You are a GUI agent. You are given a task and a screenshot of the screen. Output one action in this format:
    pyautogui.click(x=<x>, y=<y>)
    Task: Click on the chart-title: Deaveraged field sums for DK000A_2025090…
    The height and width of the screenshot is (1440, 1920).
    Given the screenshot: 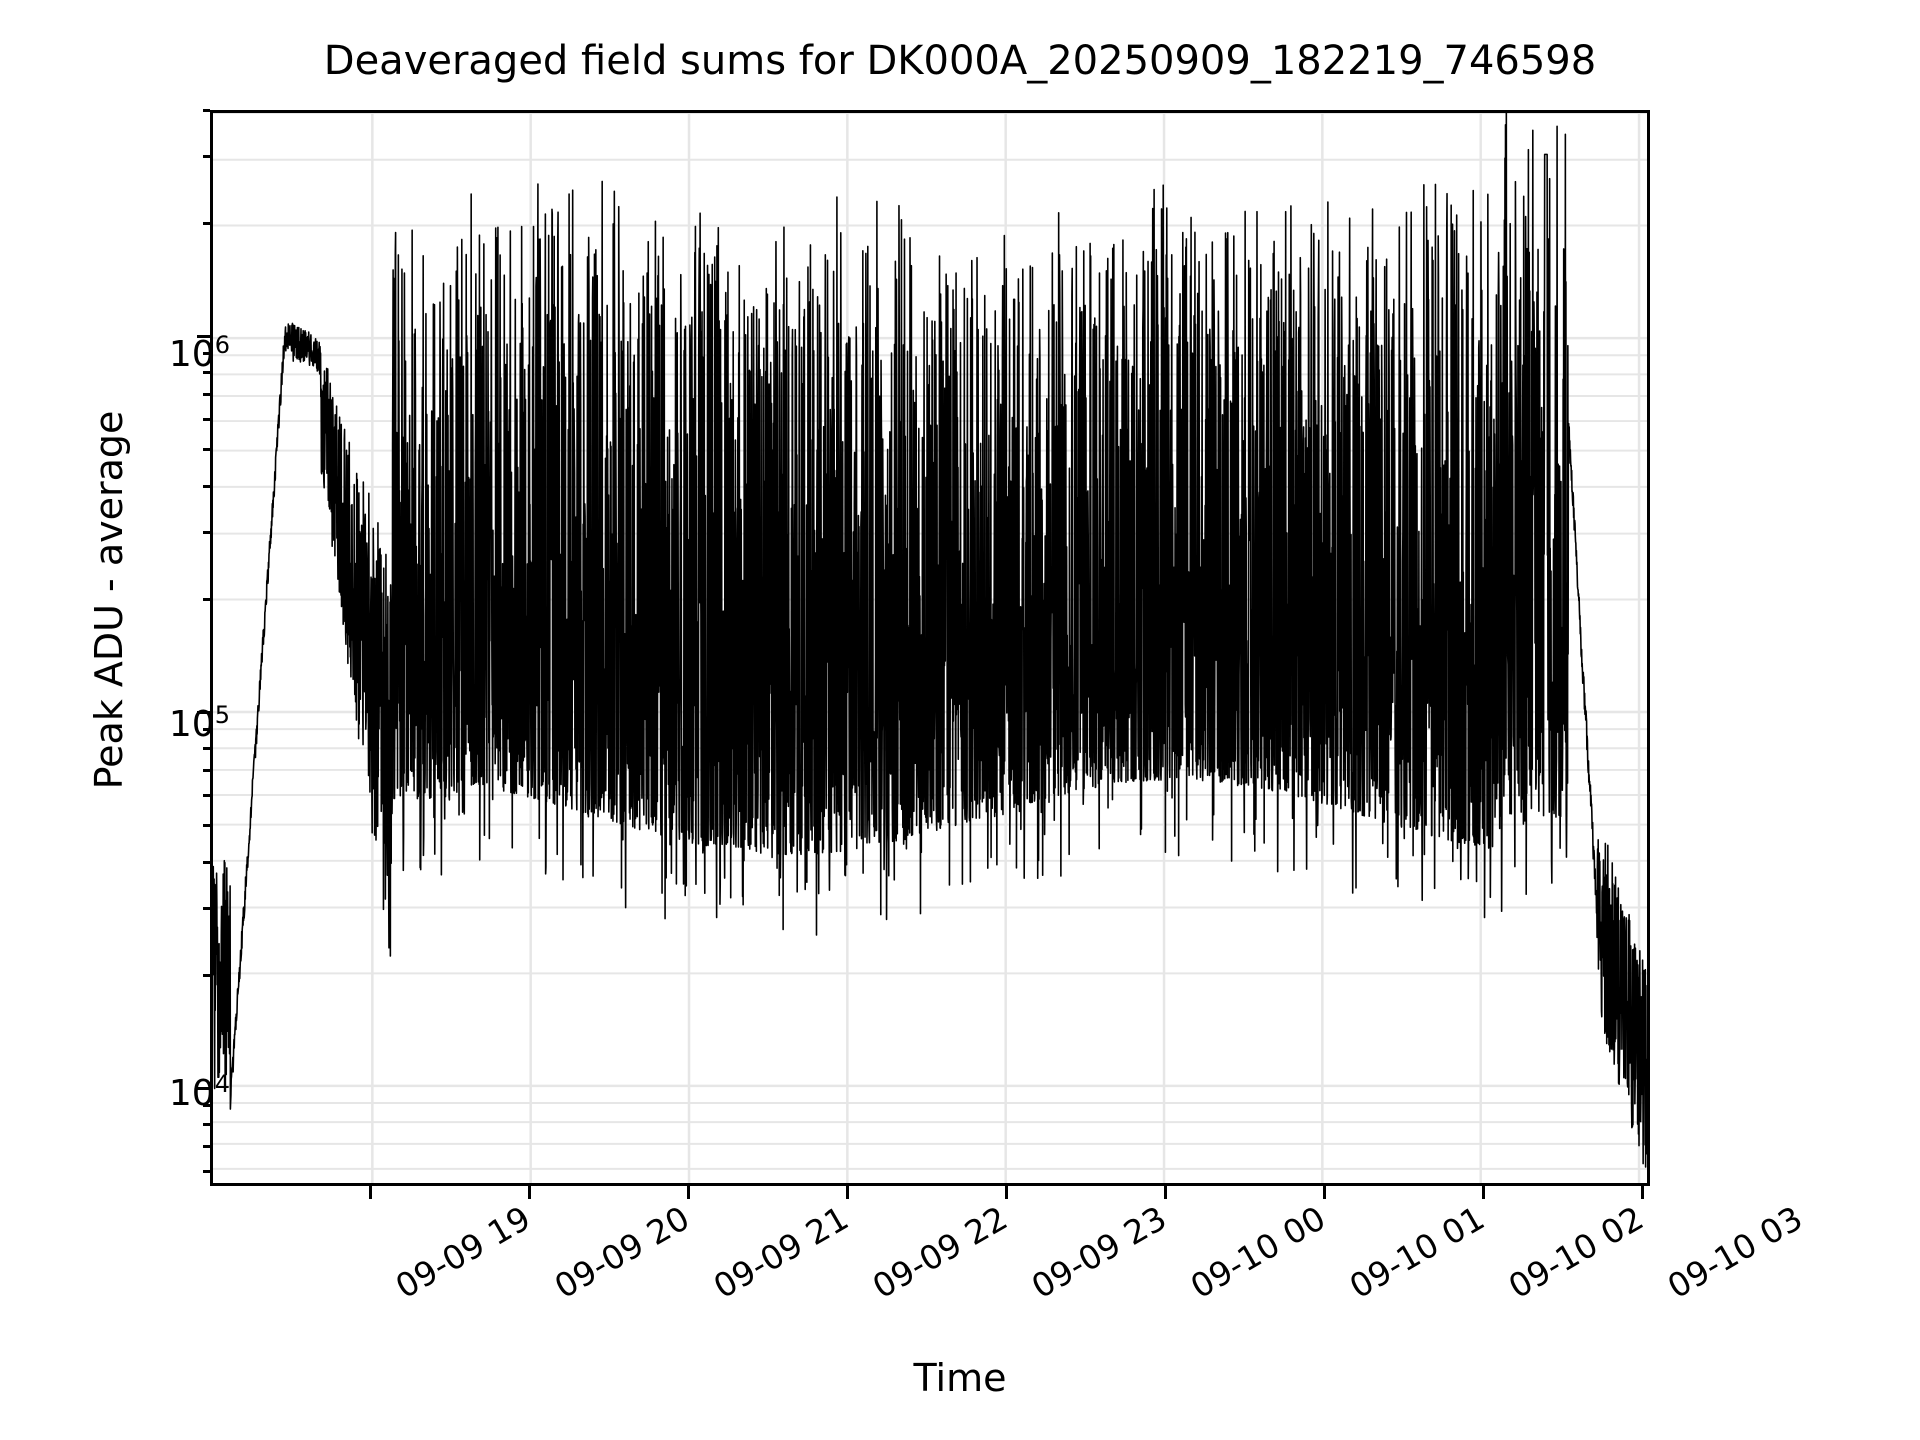 What is the action you would take?
    pyautogui.click(x=960, y=61)
    